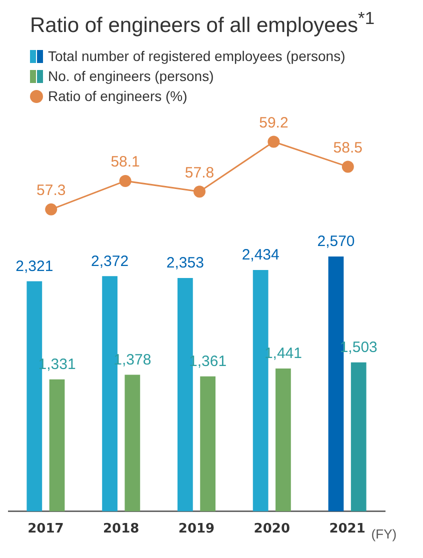  What do you see at coordinates (46, 529) in the screenshot?
I see `x-tick-label: 2017` at bounding box center [46, 529].